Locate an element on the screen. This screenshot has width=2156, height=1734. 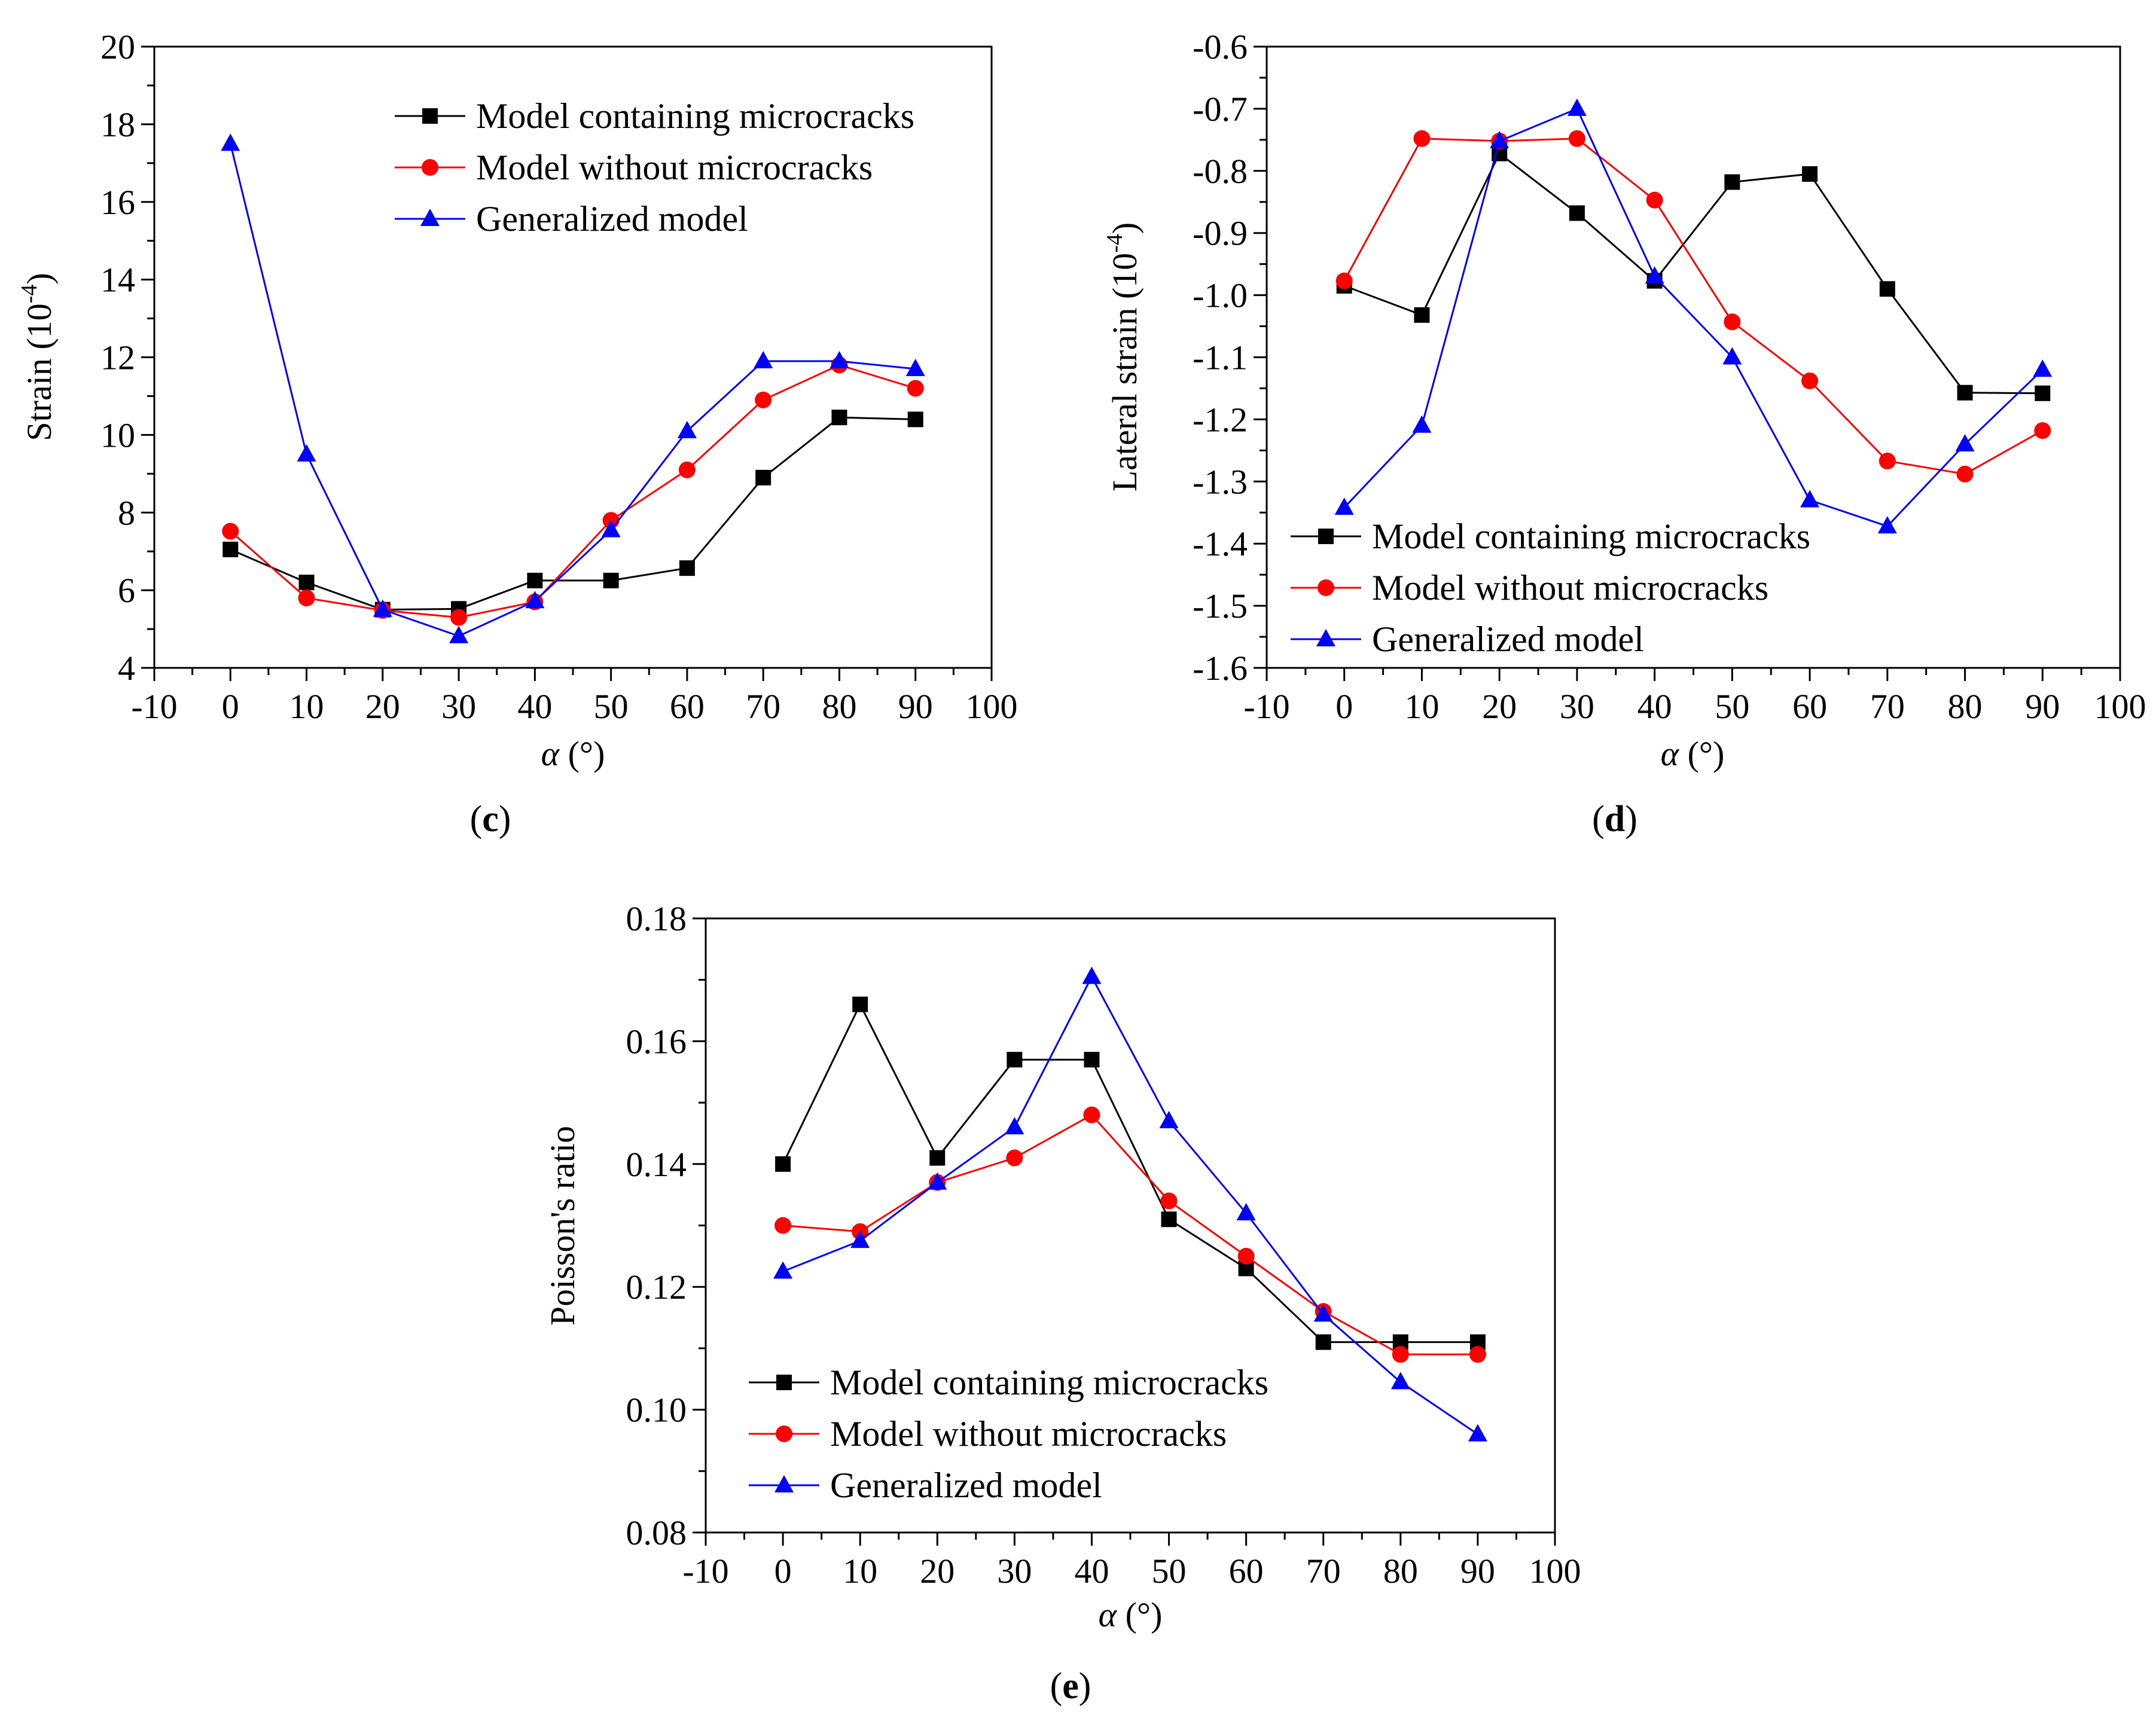
y-tick-label: 8 is located at coordinates (126, 512).